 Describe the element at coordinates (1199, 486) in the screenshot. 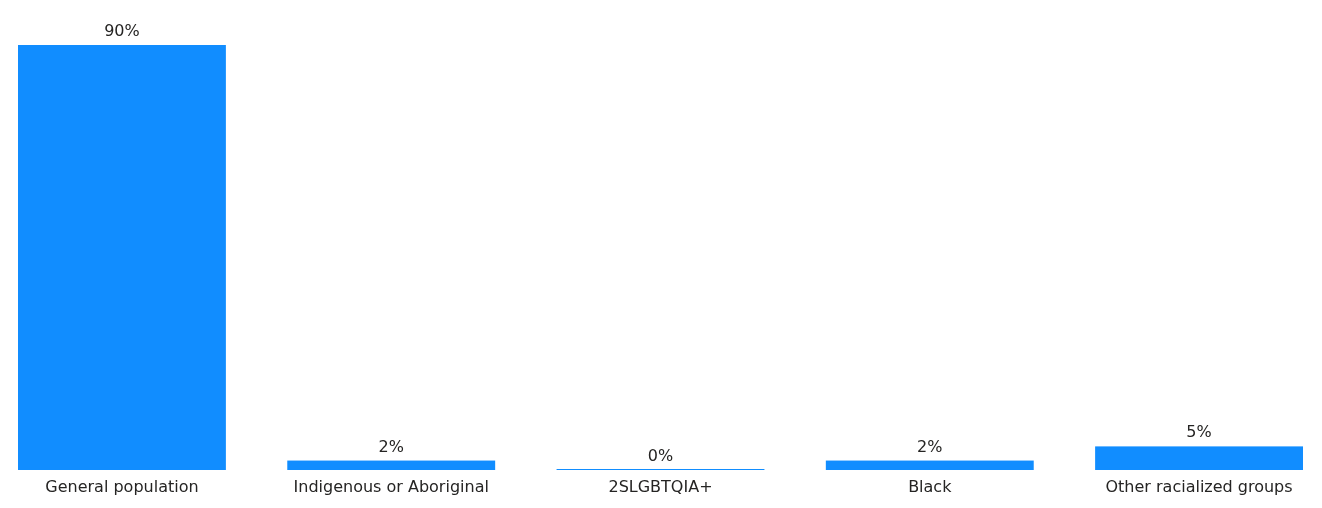

I see `x-tick-label: Other racialized groups` at that location.